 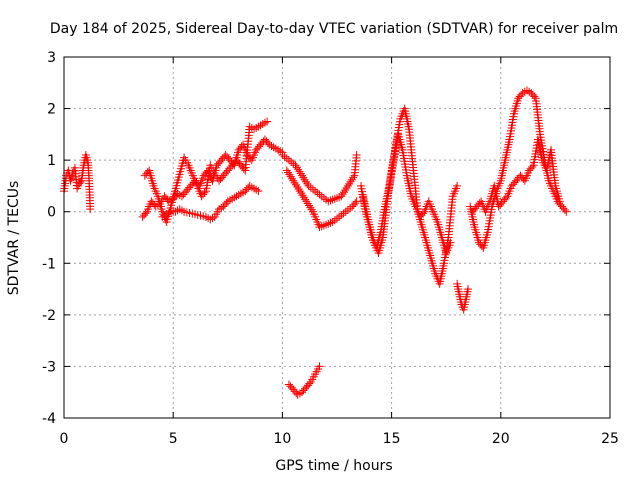 What do you see at coordinates (51, 58) in the screenshot?
I see `y-tick-label: 3` at bounding box center [51, 58].